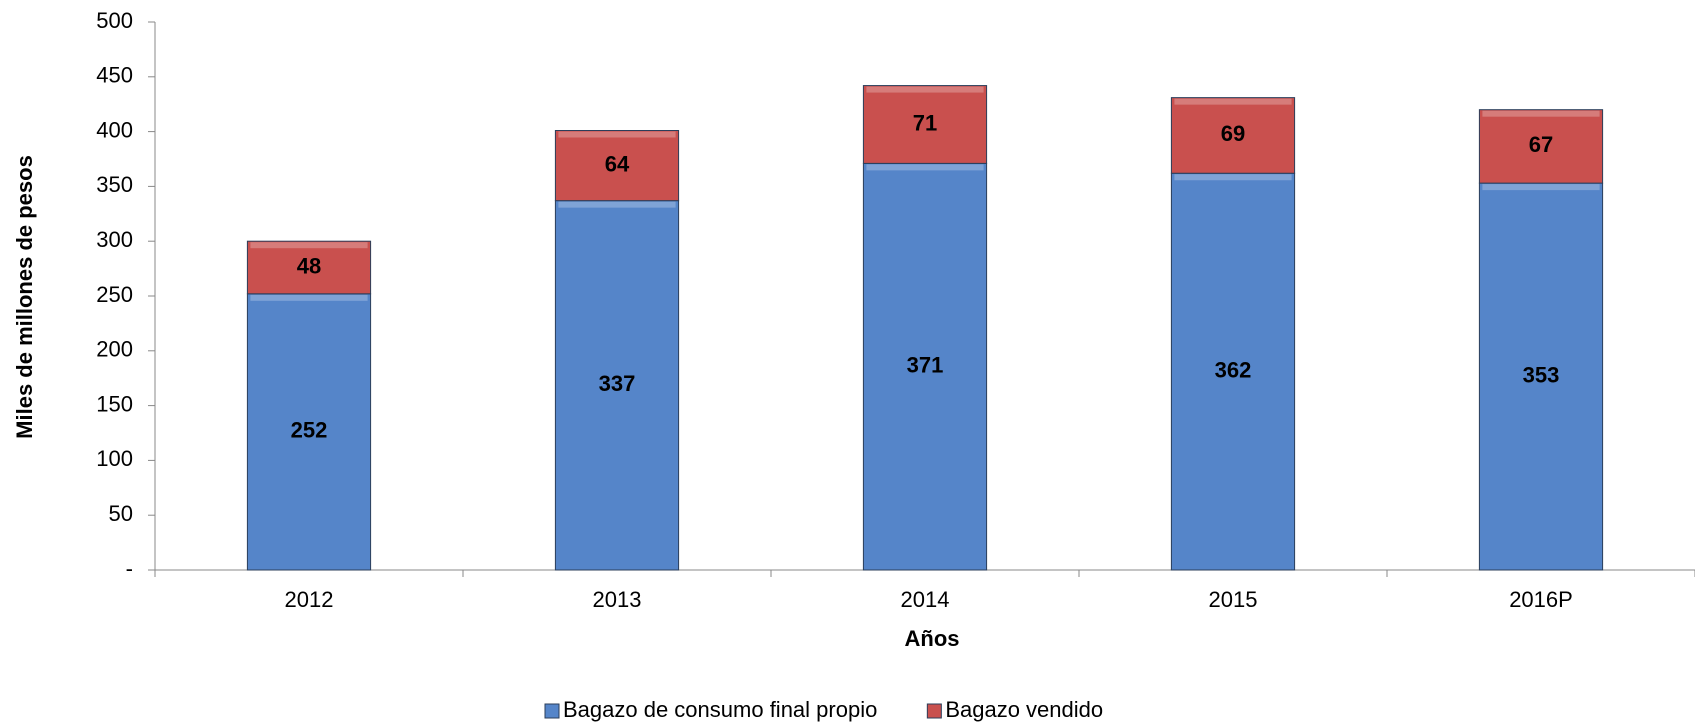 The height and width of the screenshot is (724, 1695). I want to click on legend-label: Bagazo de consumo final propio, so click(720, 709).